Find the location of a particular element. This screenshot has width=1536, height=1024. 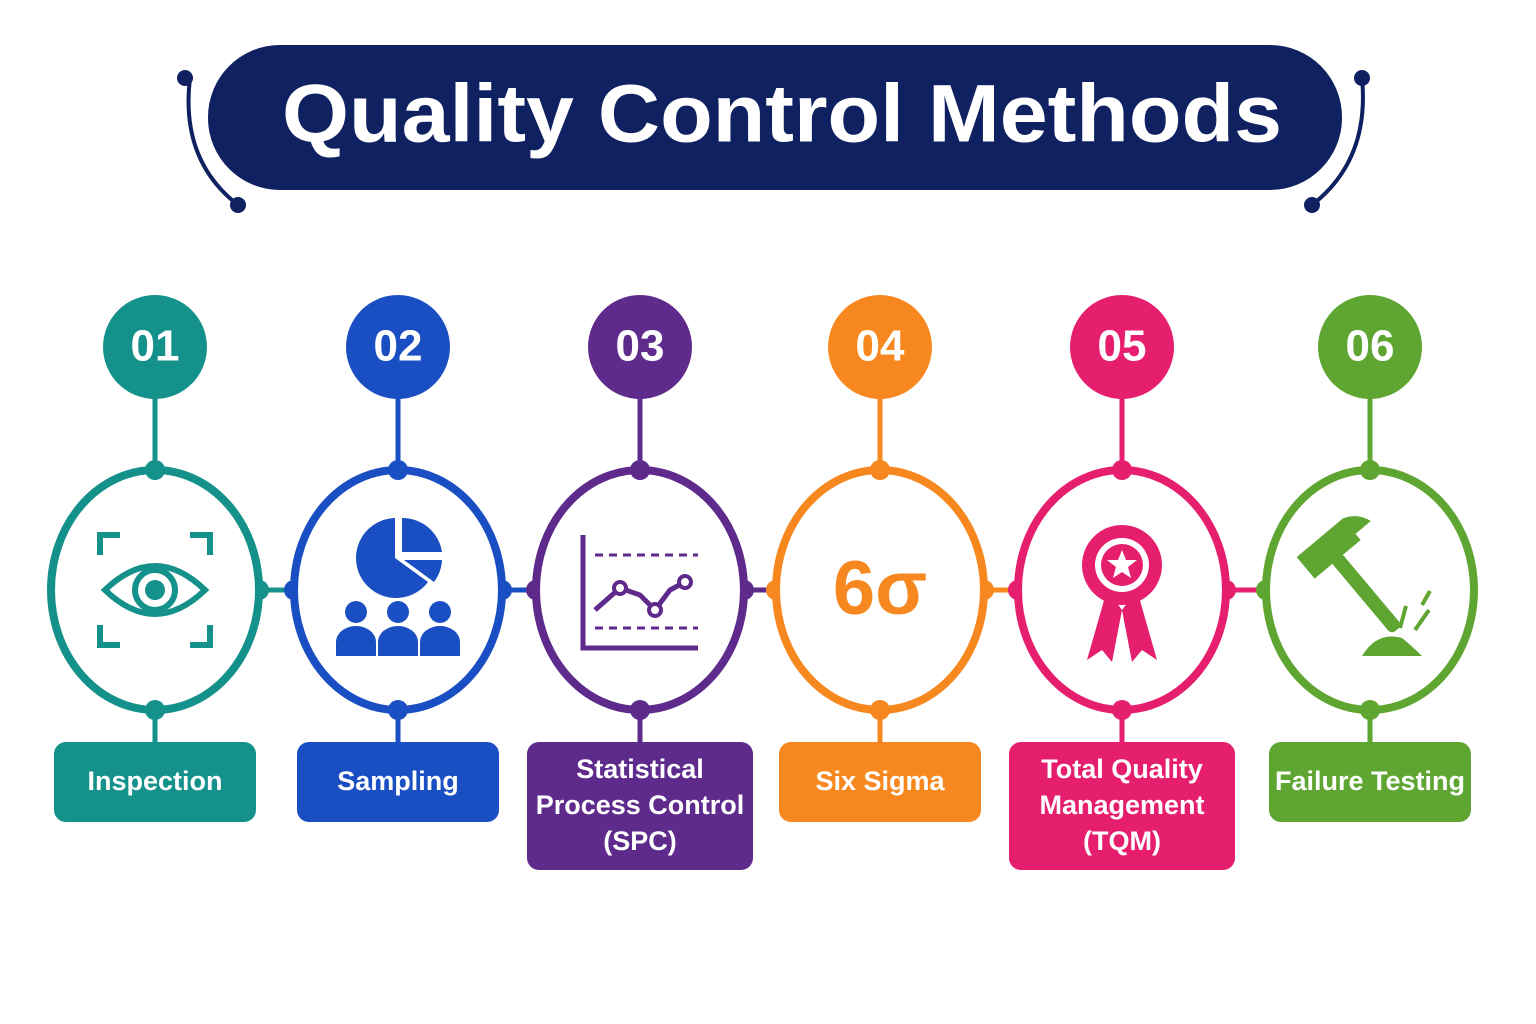

icon-text: 6σ is located at coordinates (880, 588).